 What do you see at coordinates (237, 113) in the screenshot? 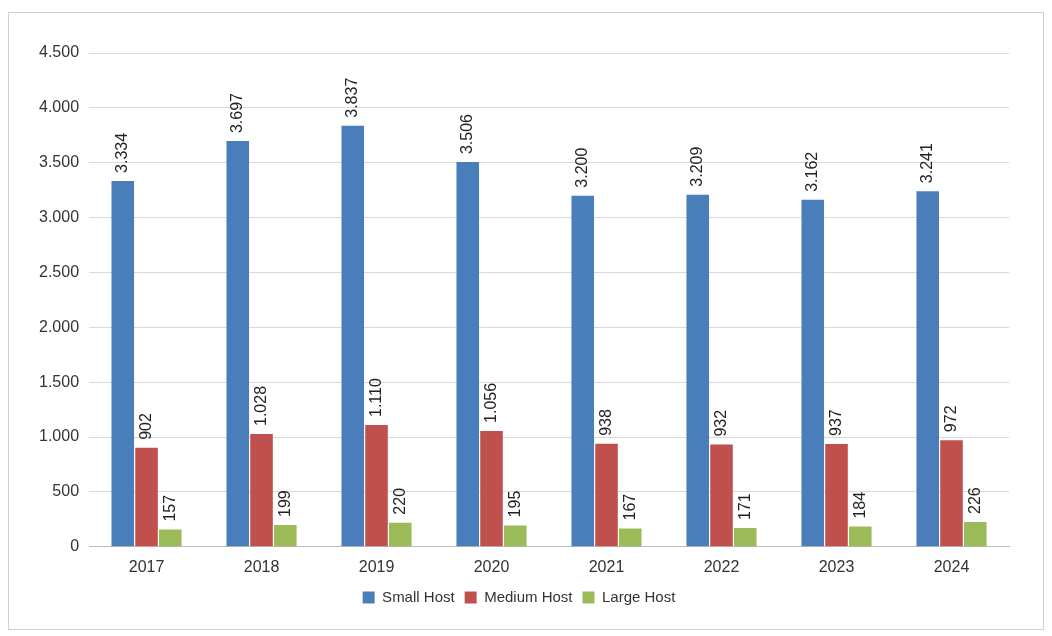
I see `data-label: 3.697` at bounding box center [237, 113].